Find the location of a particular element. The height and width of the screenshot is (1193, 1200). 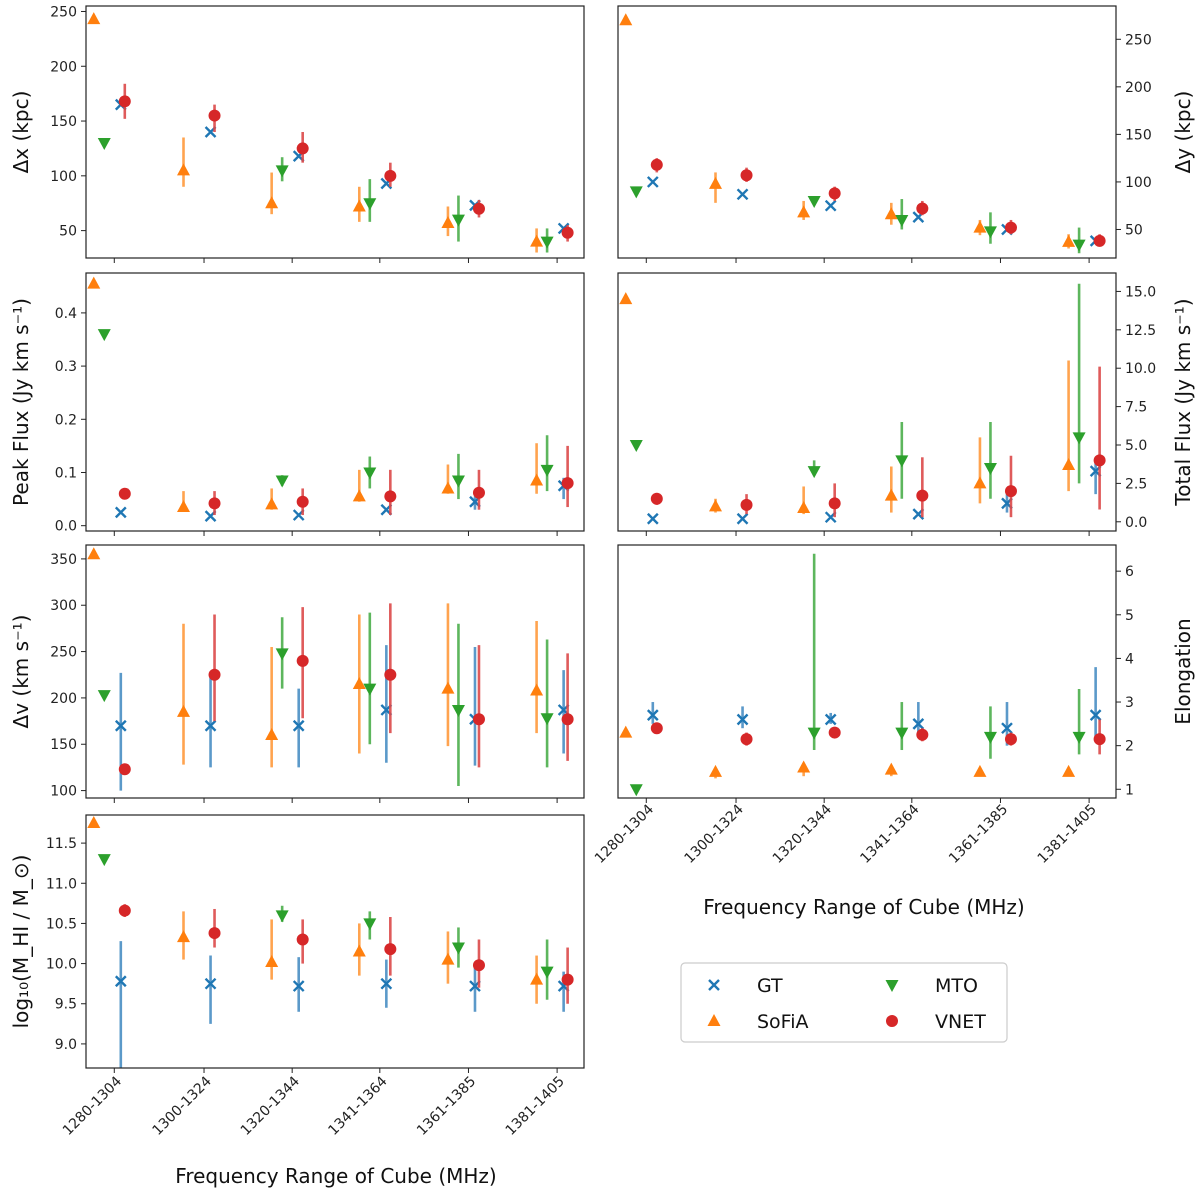

x-tick-label: 1280-1304 is located at coordinates (624, 833).